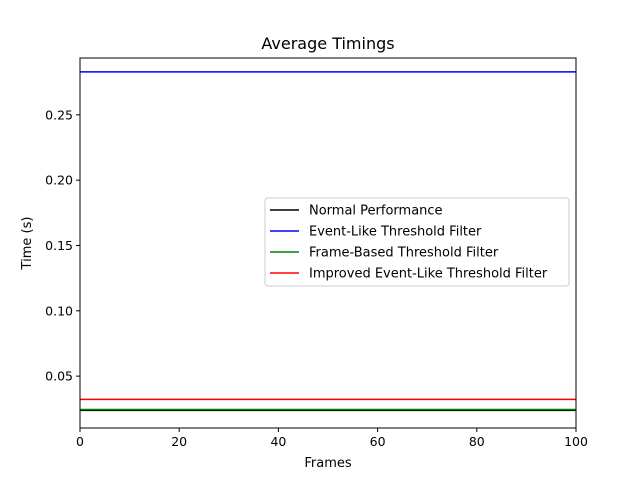 This screenshot has width=640, height=480. I want to click on y-axis: 0.05 0.10 0.15 0.20 0.25, so click(62, 245).